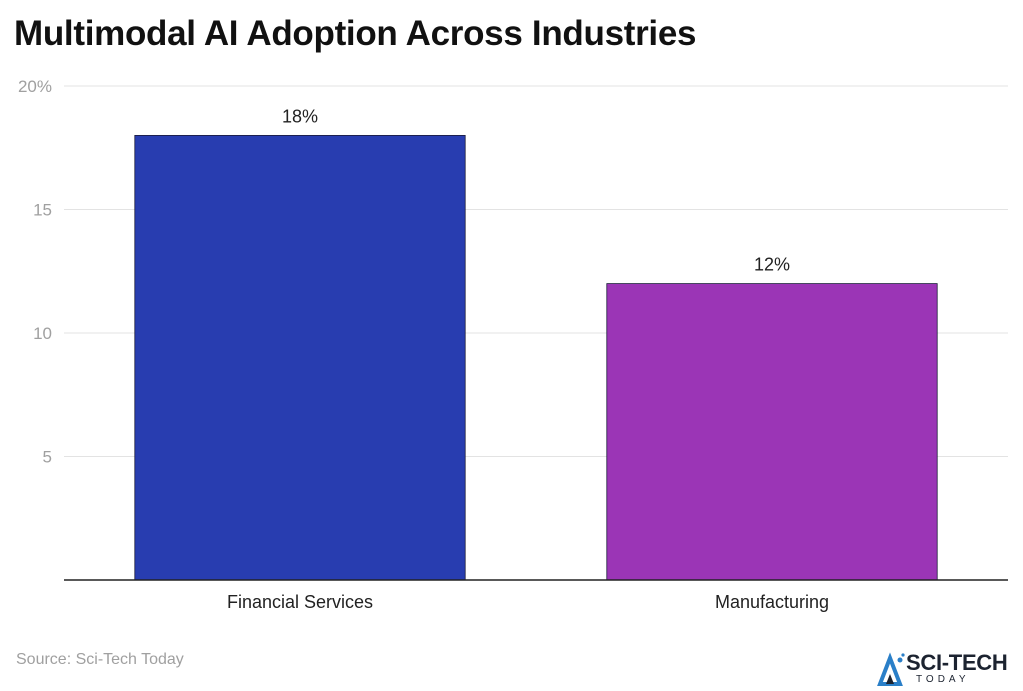  I want to click on logo-main-text: SCI-TECH, so click(957, 662).